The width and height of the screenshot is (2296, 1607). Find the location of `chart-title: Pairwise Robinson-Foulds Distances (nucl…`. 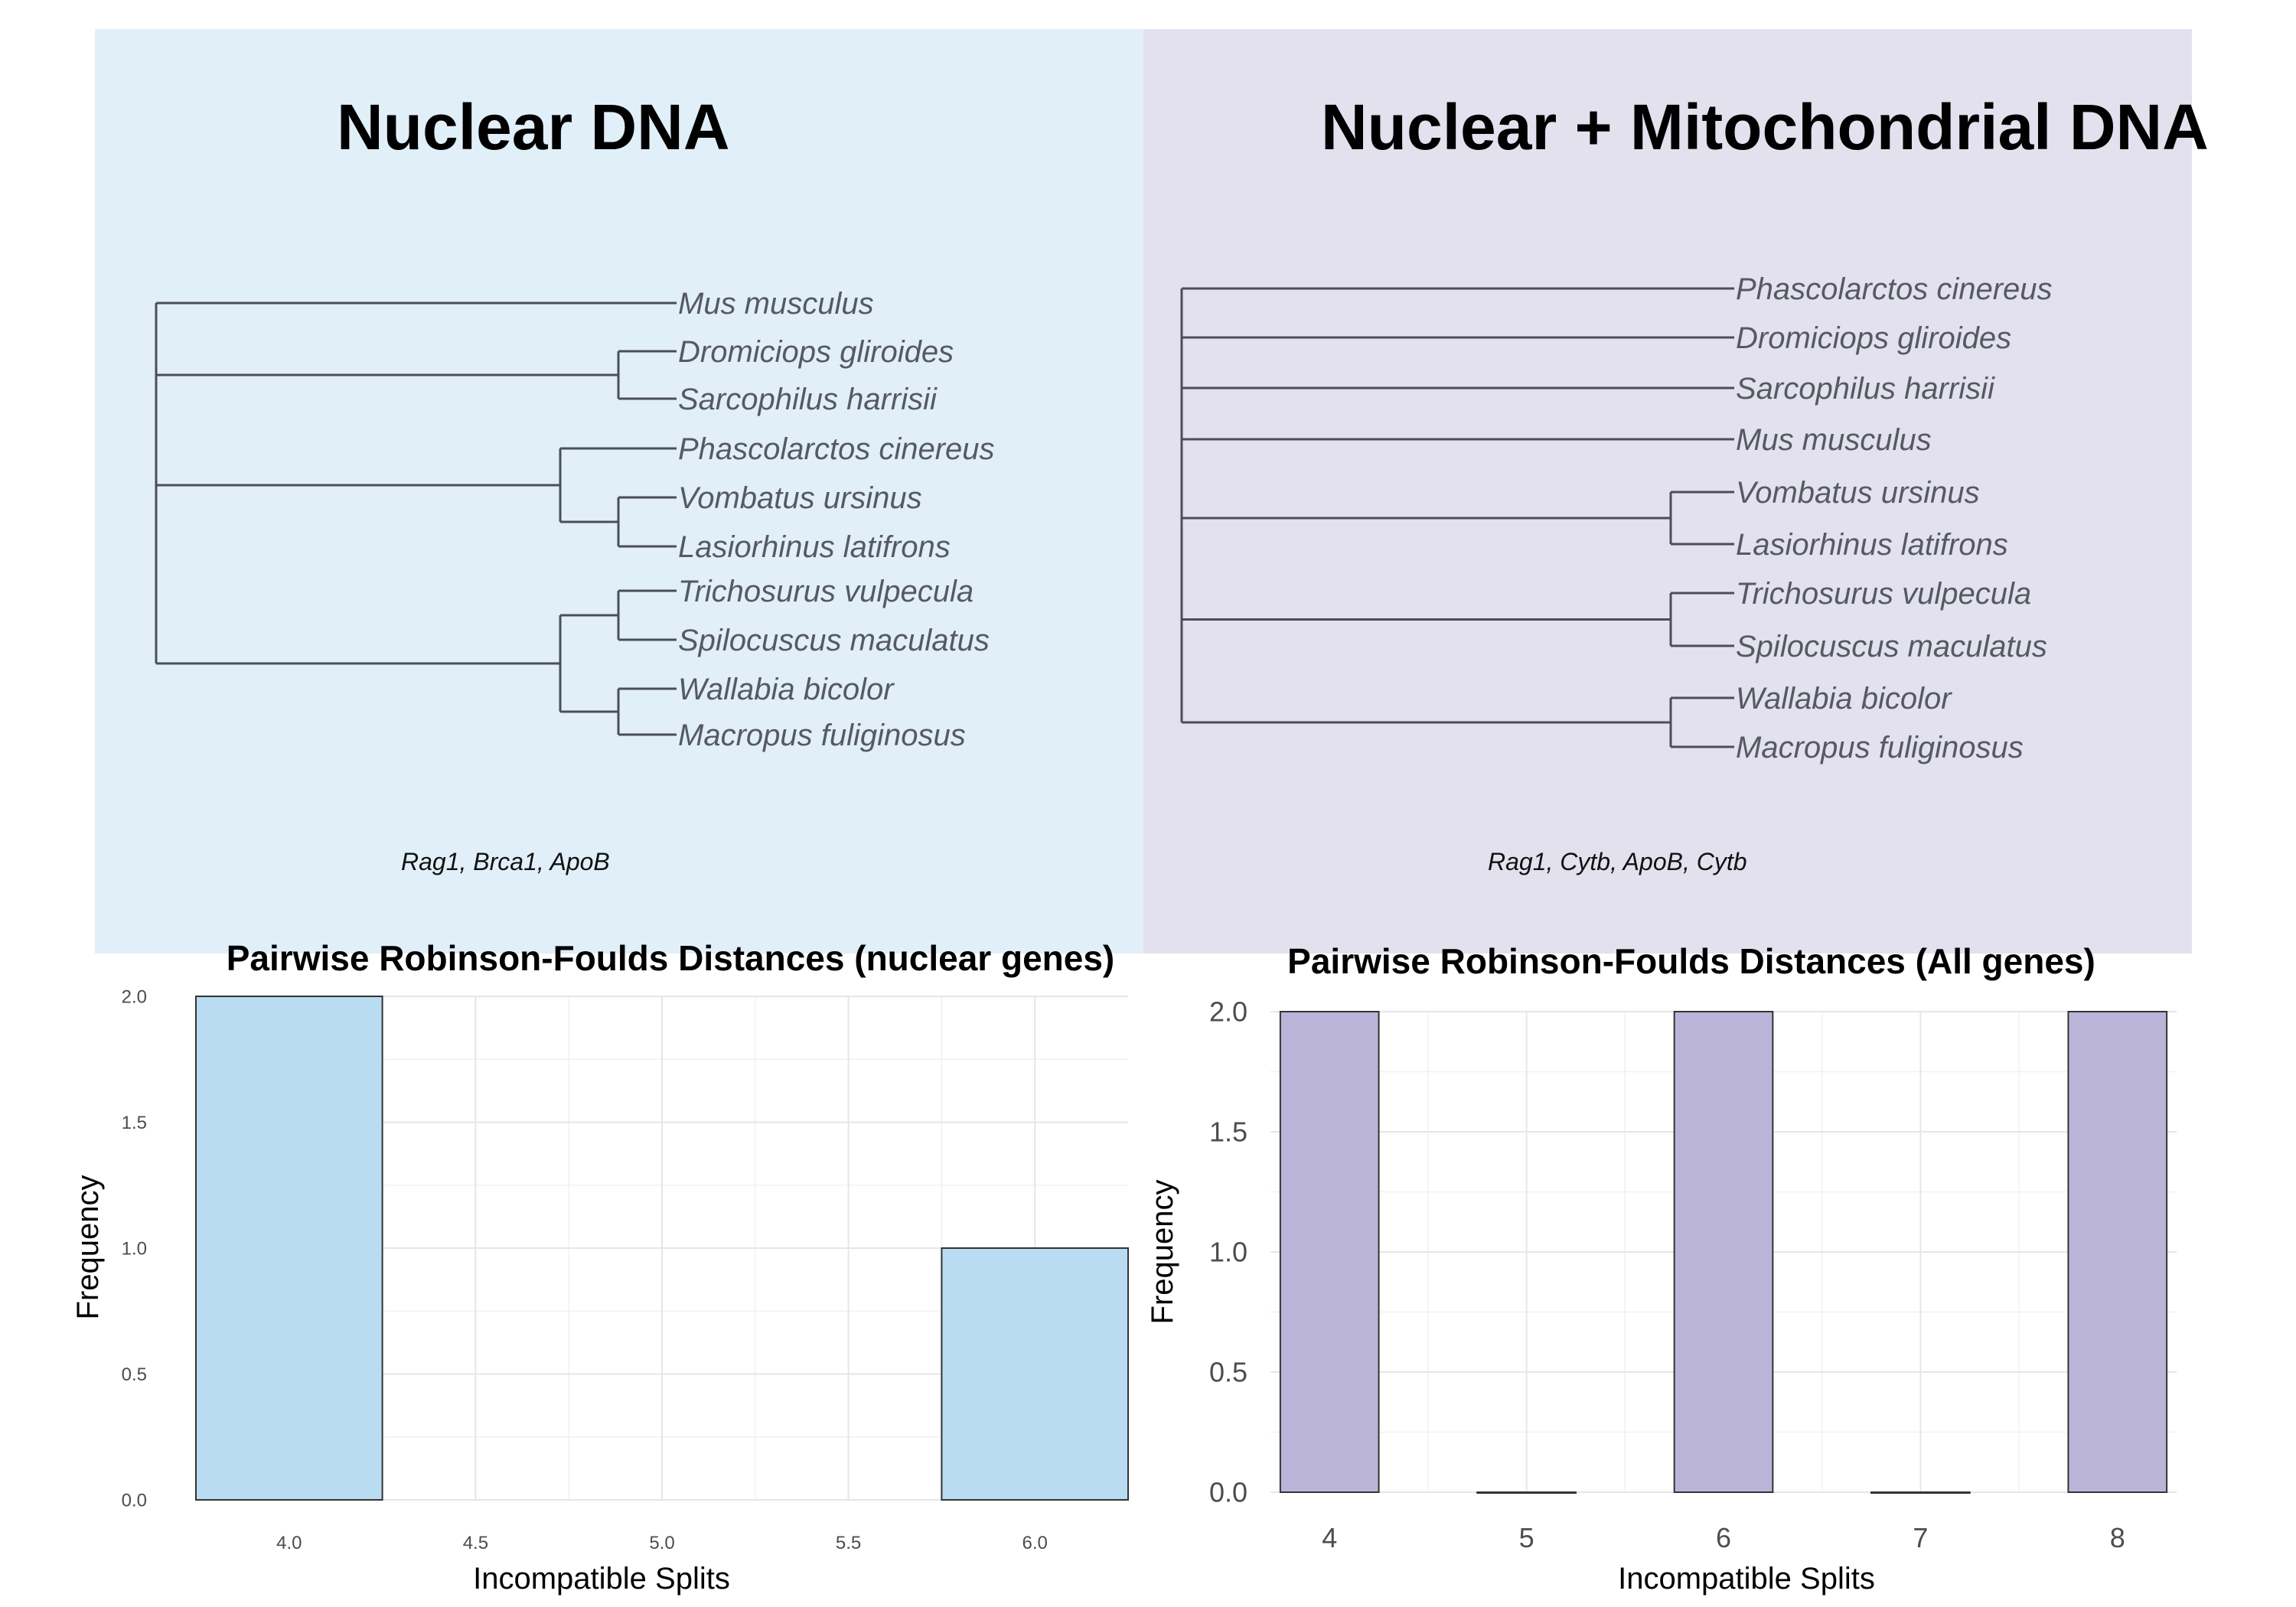

chart-title: Pairwise Robinson-Foulds Distances (nucl… is located at coordinates (671, 958).